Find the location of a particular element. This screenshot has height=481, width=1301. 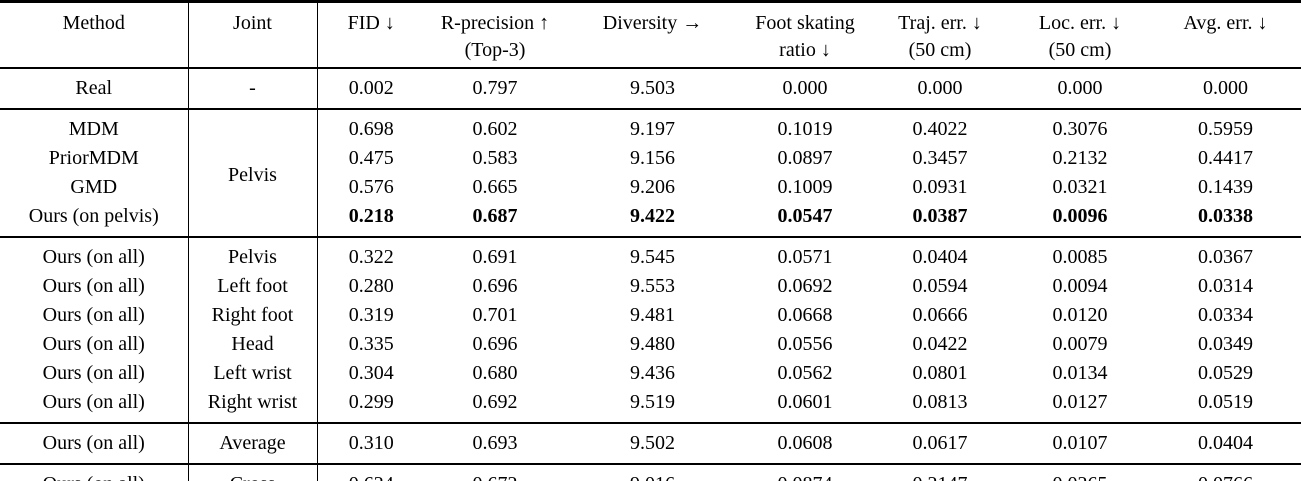

value-cell: 0.0801 is located at coordinates (940, 373).